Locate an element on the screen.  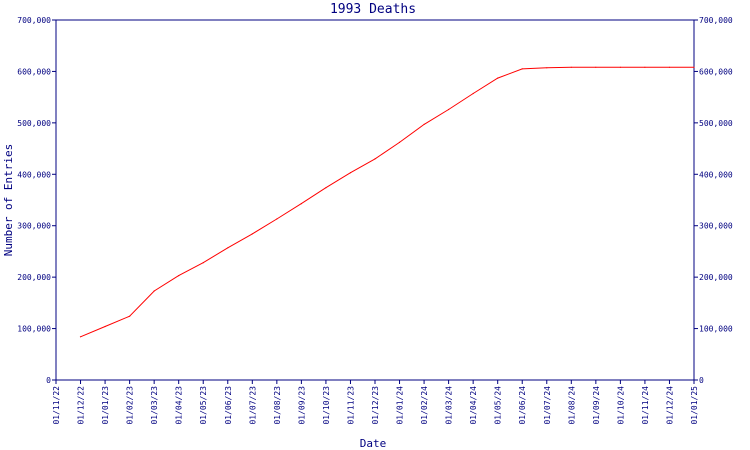
y-tick-label-right: 200,000 is located at coordinates (716, 277).